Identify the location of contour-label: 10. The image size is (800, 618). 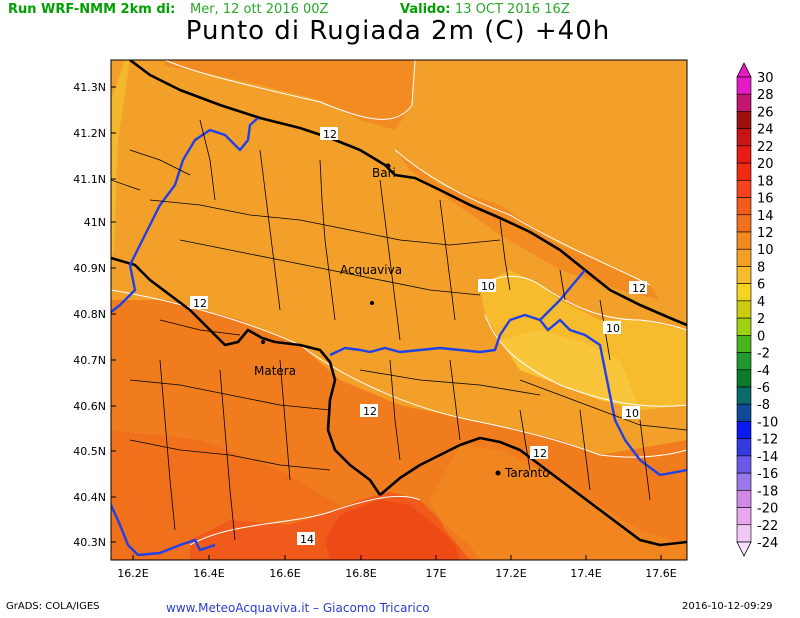
(631, 413).